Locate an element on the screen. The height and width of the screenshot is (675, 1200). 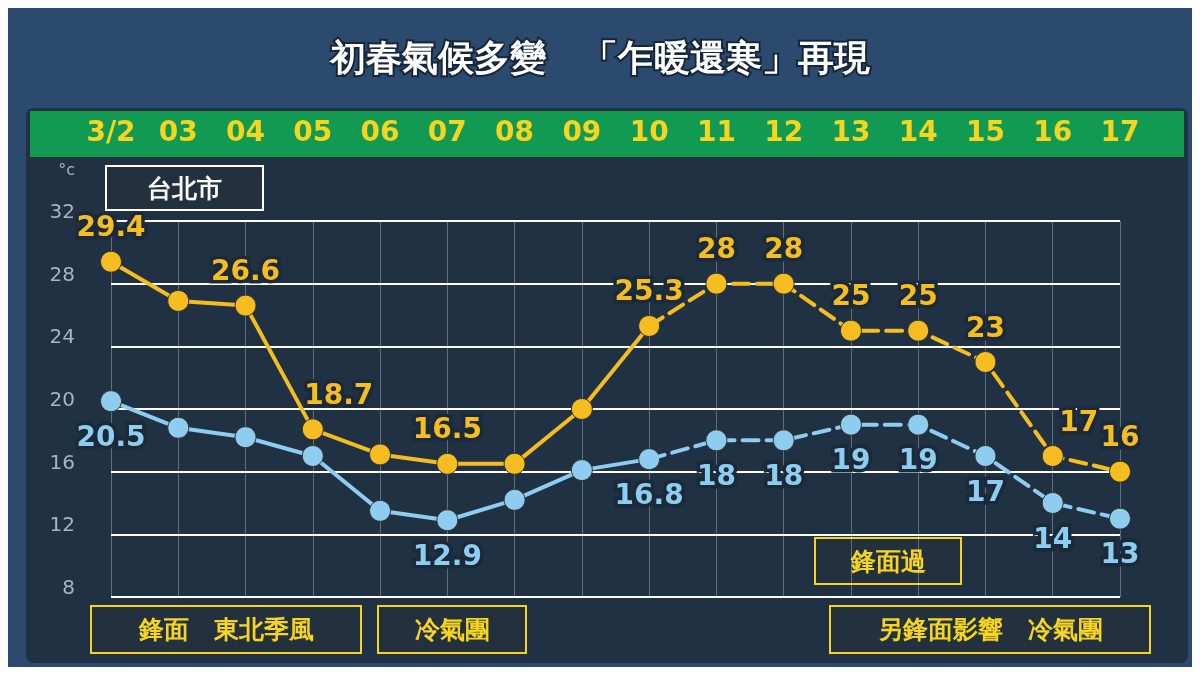
x-tick-label: 13 is located at coordinates (851, 131).